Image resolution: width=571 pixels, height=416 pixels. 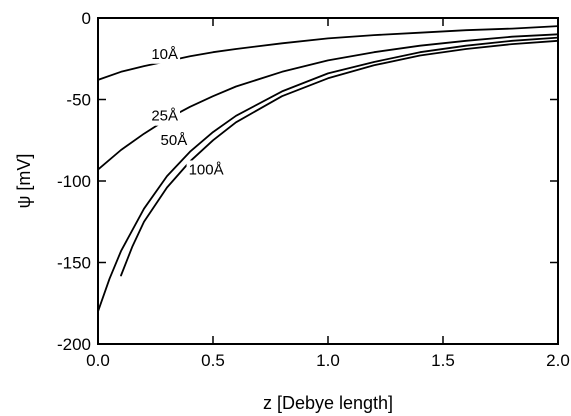 I want to click on y-tick-label: -200, so click(x=74, y=344).